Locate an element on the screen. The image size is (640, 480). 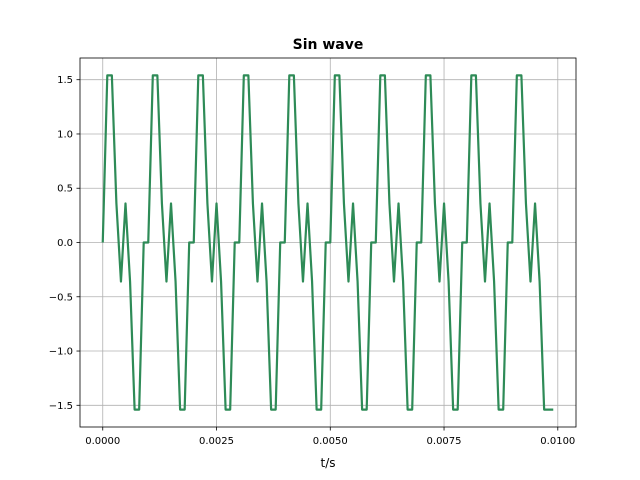
y-tick-label: 0.5 is located at coordinates (65, 189).